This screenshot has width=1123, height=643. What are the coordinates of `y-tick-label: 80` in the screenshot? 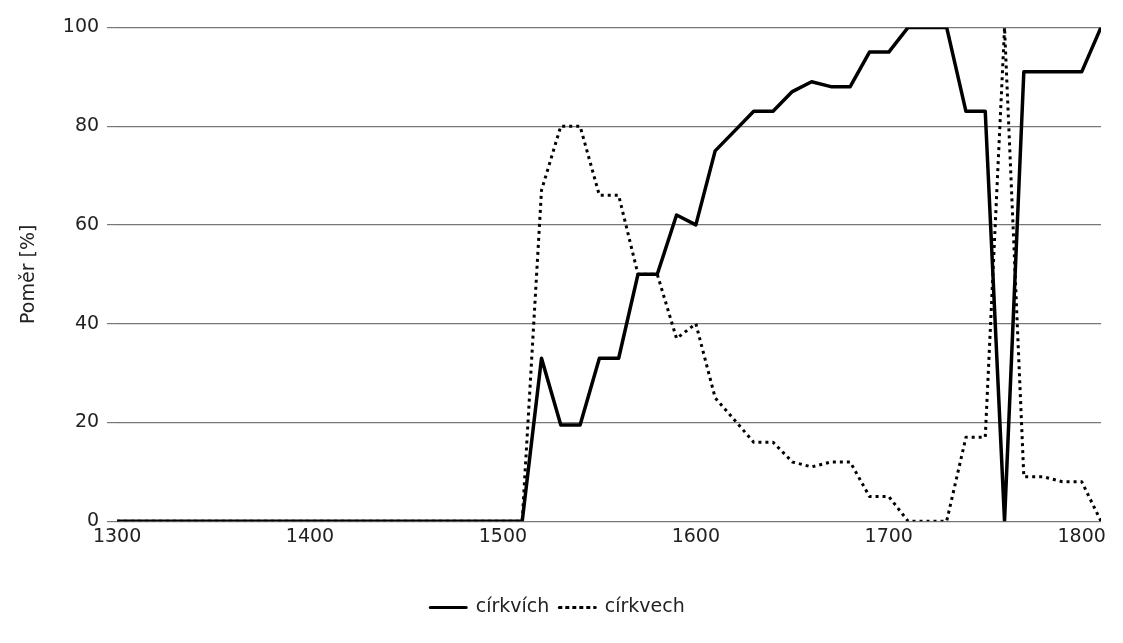 It's located at (87, 124).